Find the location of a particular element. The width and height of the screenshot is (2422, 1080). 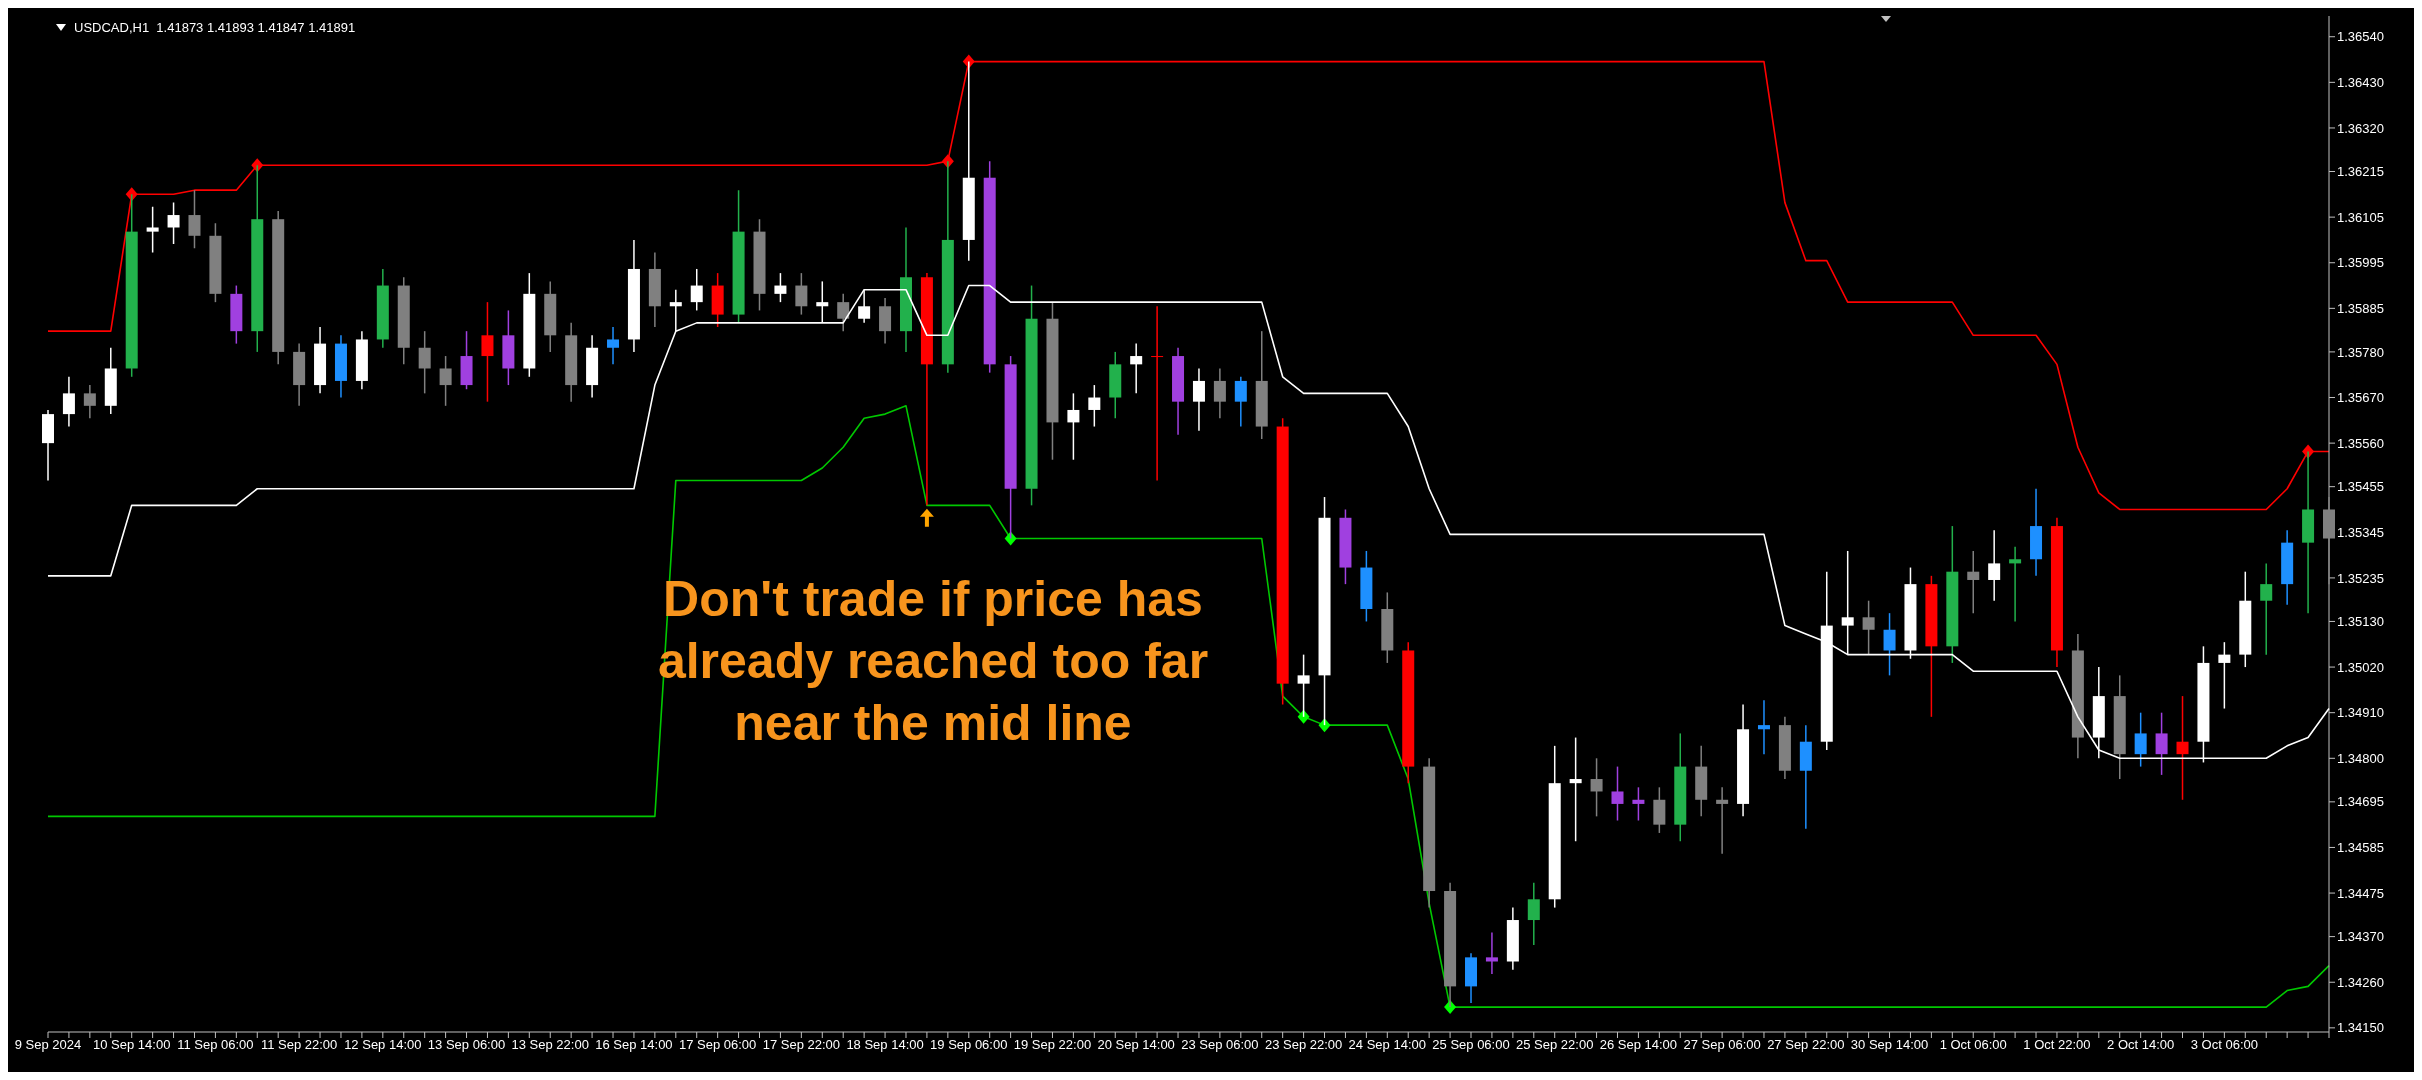

x-tick-label: 23 Sep 06:00 is located at coordinates (1220, 1045).